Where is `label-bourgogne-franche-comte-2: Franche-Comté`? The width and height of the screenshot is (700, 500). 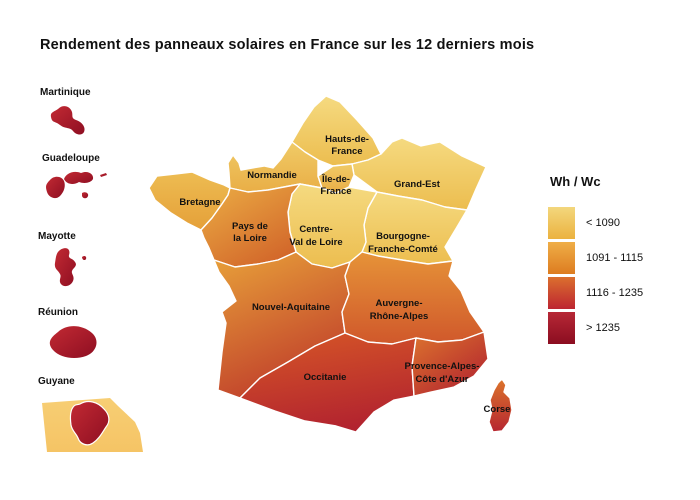
label-bourgogne-franche-comte-2: Franche-Comté is located at coordinates (403, 249).